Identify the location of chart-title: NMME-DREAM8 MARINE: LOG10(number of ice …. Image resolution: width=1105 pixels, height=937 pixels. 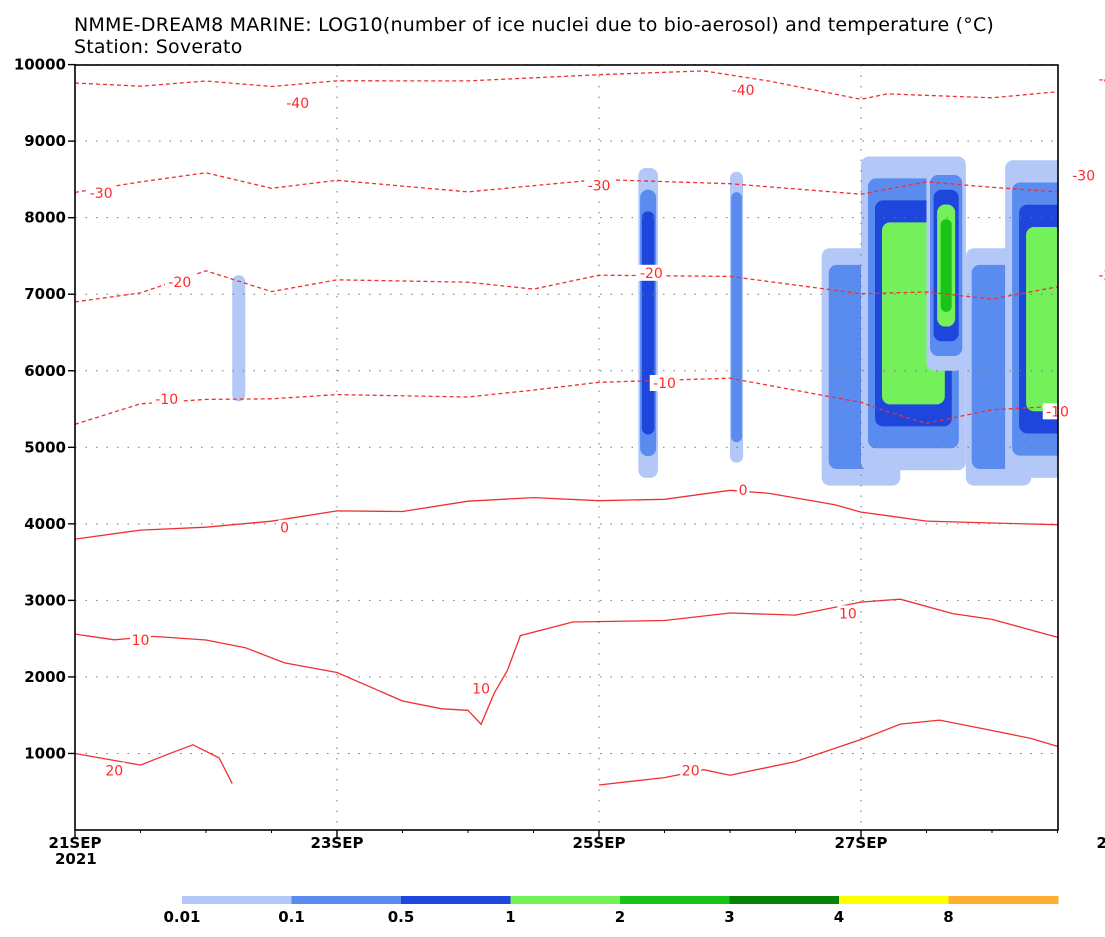
(534, 25).